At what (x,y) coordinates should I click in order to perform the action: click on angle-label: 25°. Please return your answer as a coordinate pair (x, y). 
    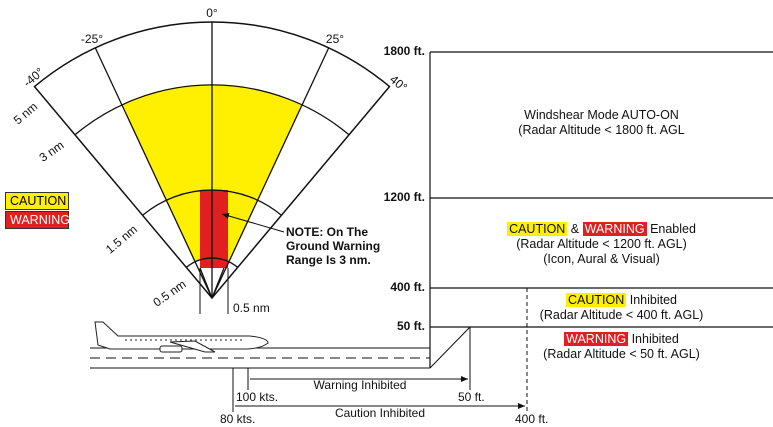
    Looking at the image, I should click on (335, 39).